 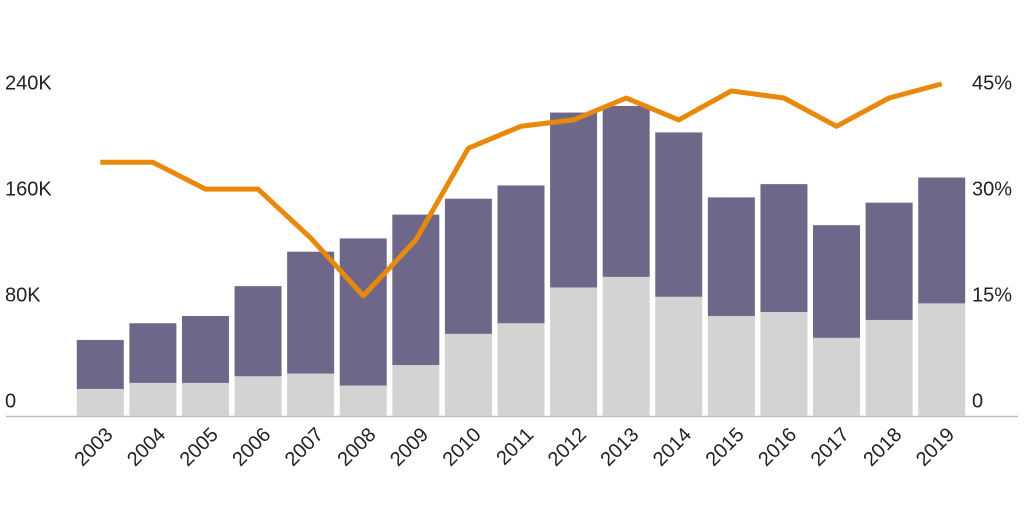 What do you see at coordinates (10, 401) in the screenshot?
I see `yticks-label: 0` at bounding box center [10, 401].